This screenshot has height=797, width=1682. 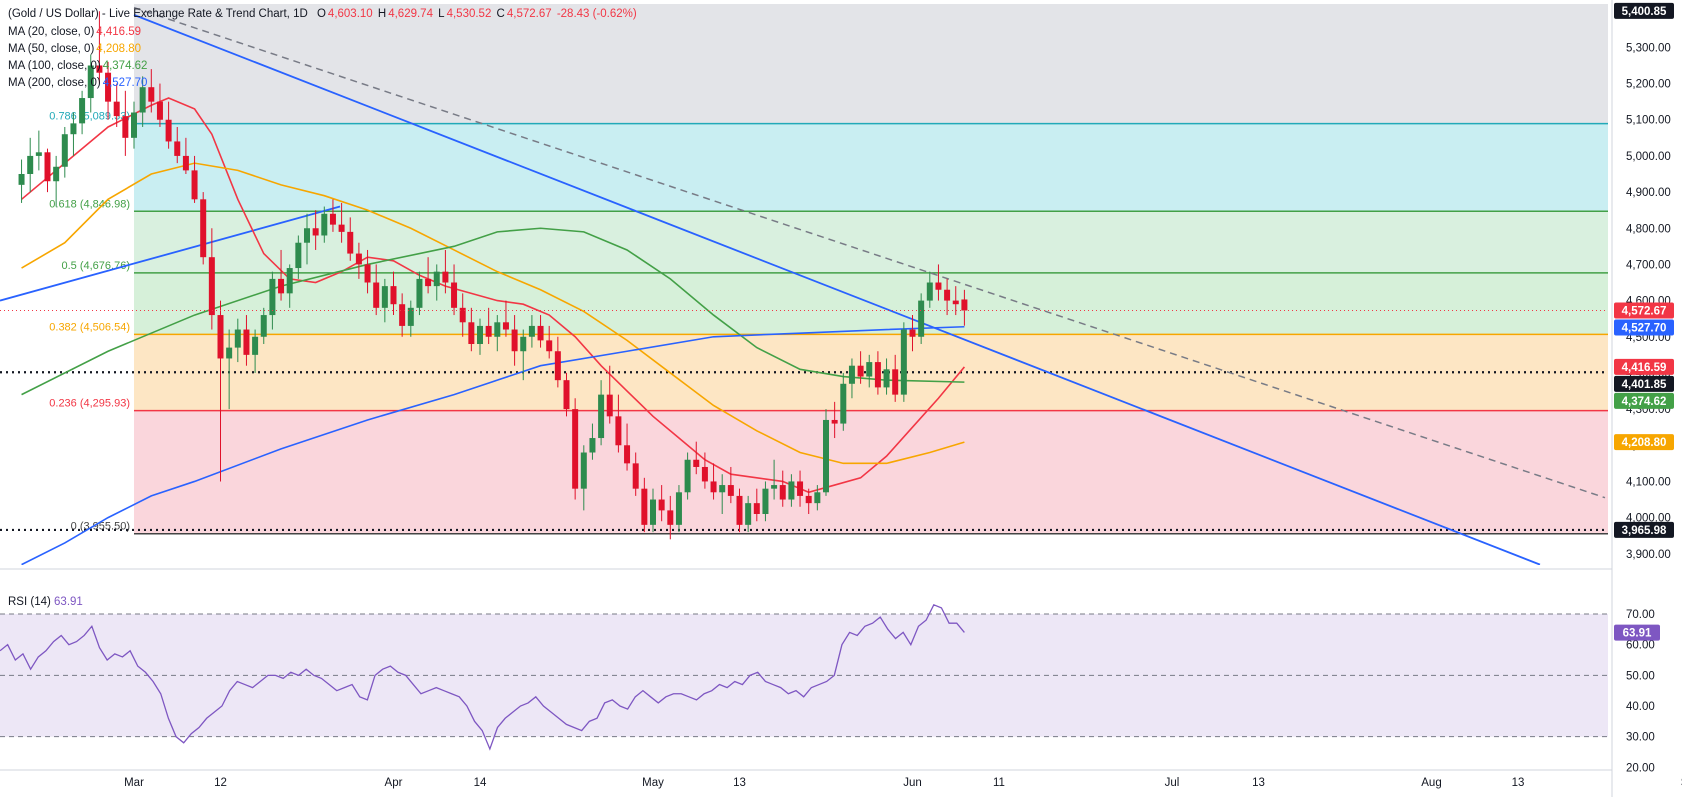 What do you see at coordinates (119, 49) in the screenshot?
I see `ma-legend-value: 4,208.80` at bounding box center [119, 49].